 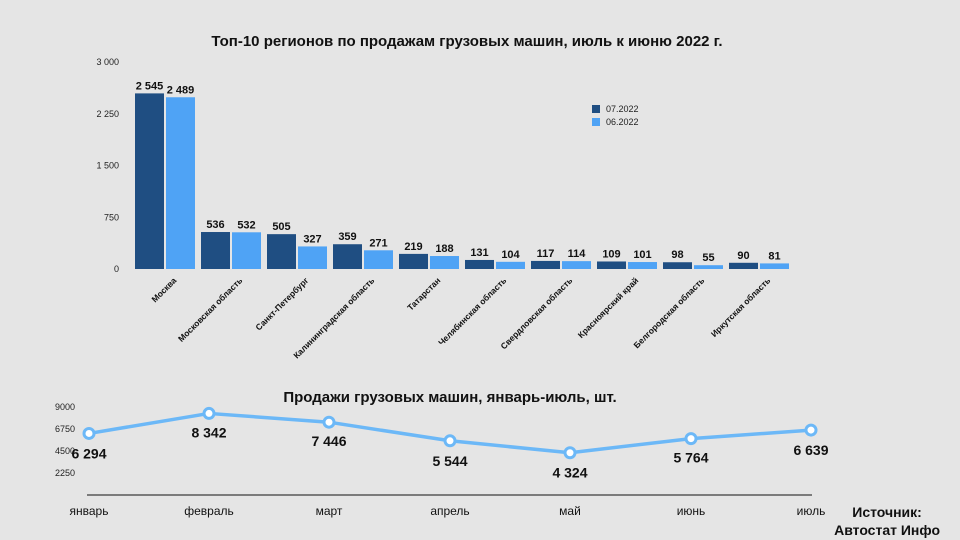 I want to click on line-value-label: 5 764, so click(x=690, y=458).